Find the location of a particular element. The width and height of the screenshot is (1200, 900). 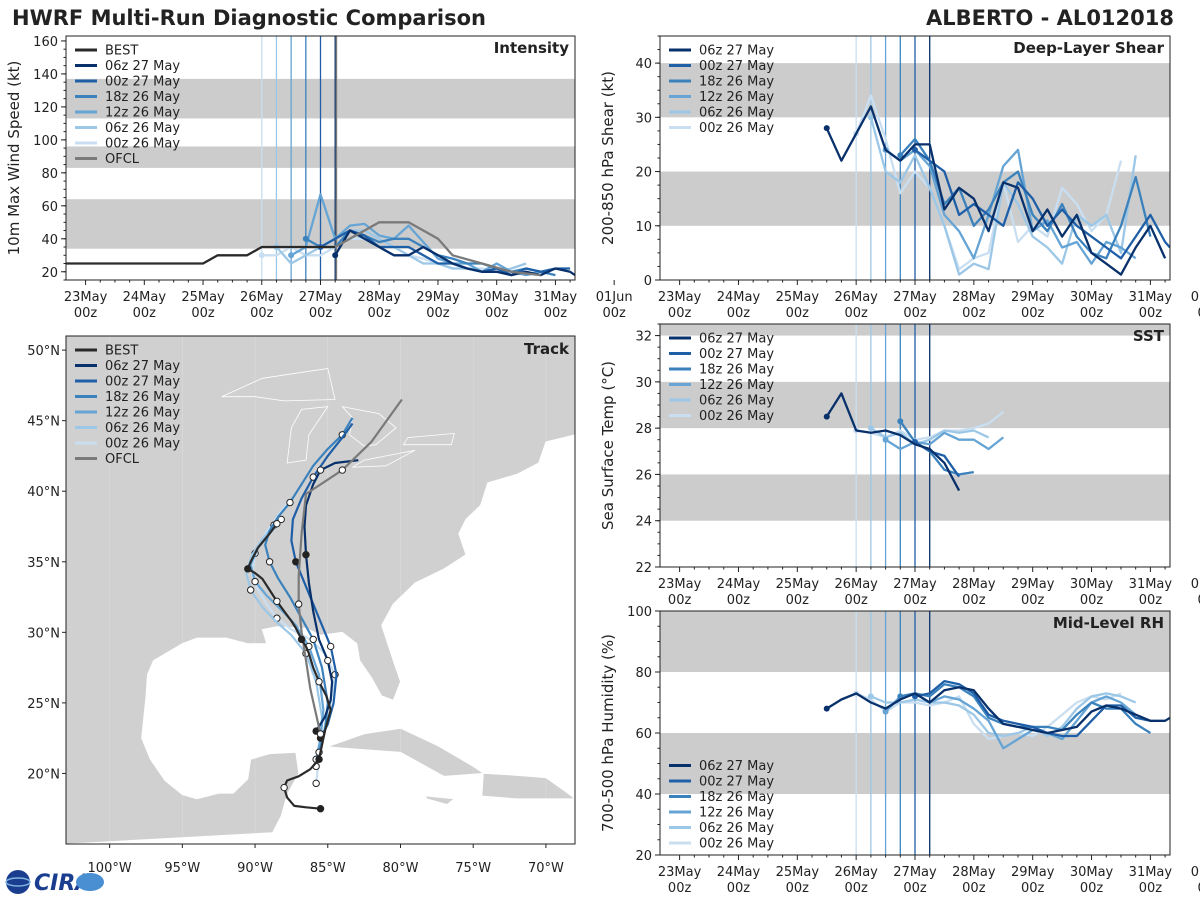

intensity-legend-label: 06z 26 May is located at coordinates (142, 128).